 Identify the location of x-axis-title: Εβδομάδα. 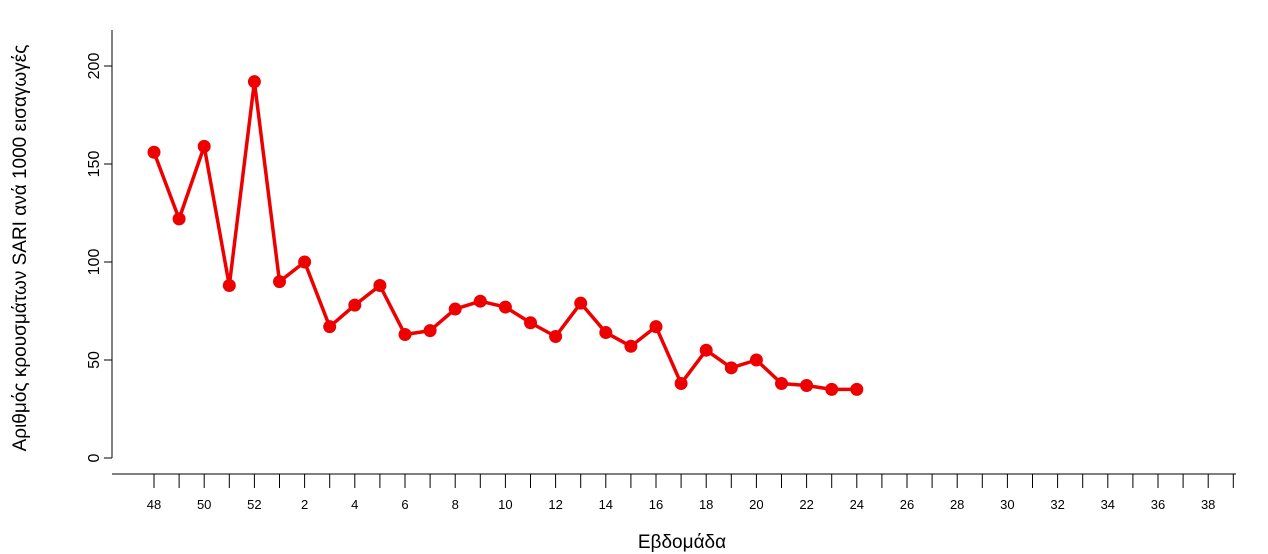
(682, 542).